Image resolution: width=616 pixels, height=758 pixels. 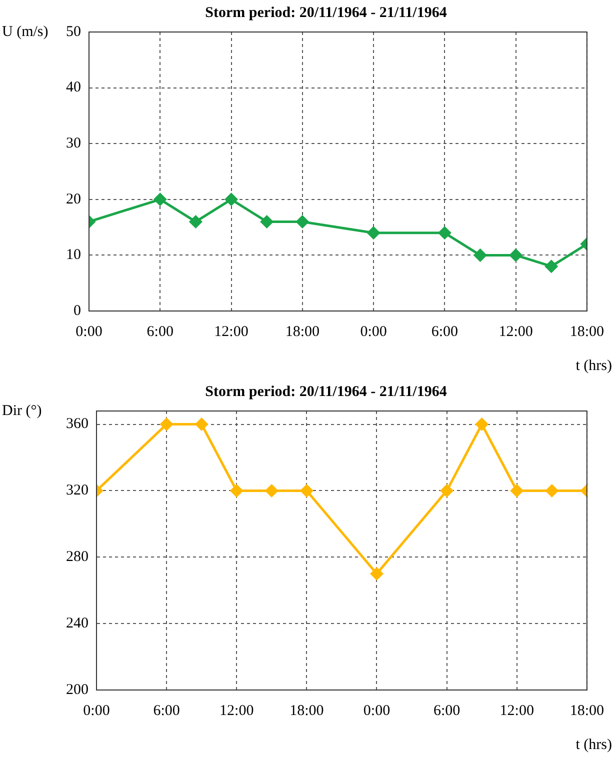 What do you see at coordinates (77, 310) in the screenshot?
I see `y-tick-label: 0` at bounding box center [77, 310].